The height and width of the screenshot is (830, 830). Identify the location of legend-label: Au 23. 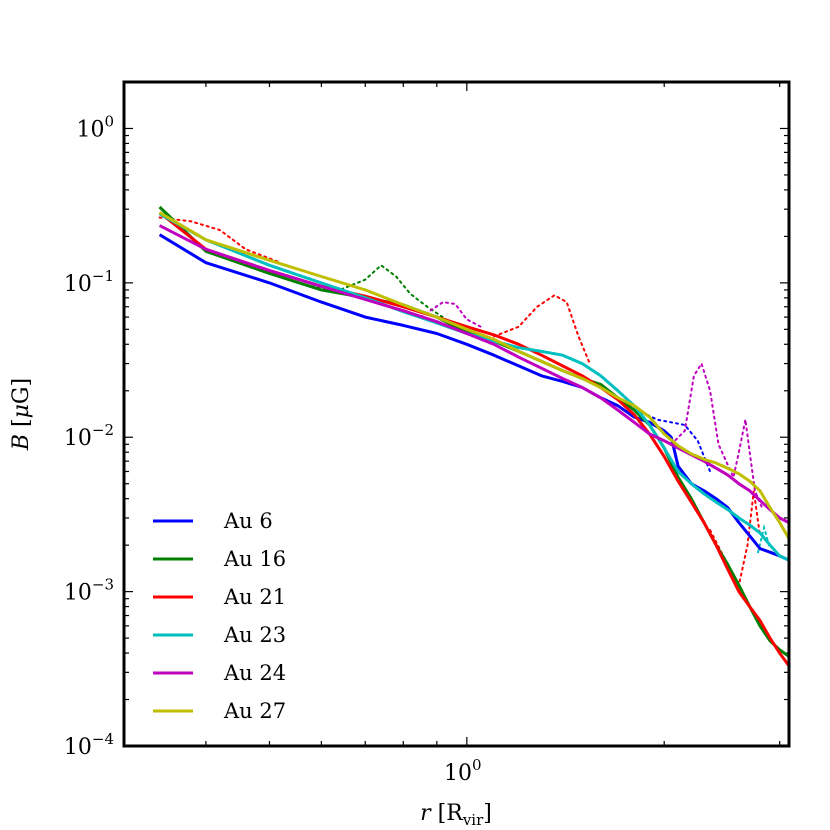
(254, 635).